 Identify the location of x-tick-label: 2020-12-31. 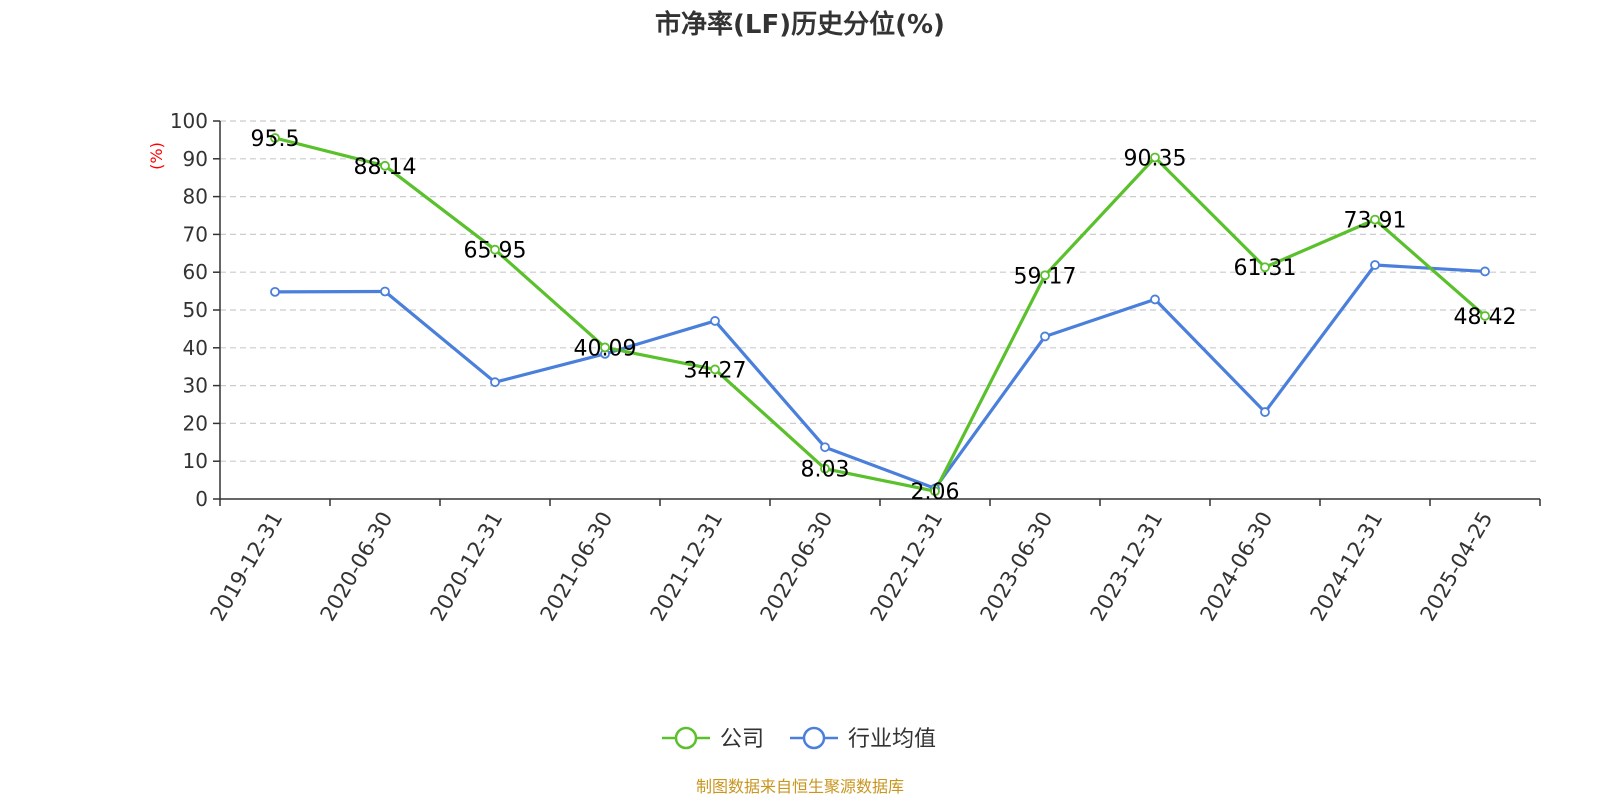
(467, 567).